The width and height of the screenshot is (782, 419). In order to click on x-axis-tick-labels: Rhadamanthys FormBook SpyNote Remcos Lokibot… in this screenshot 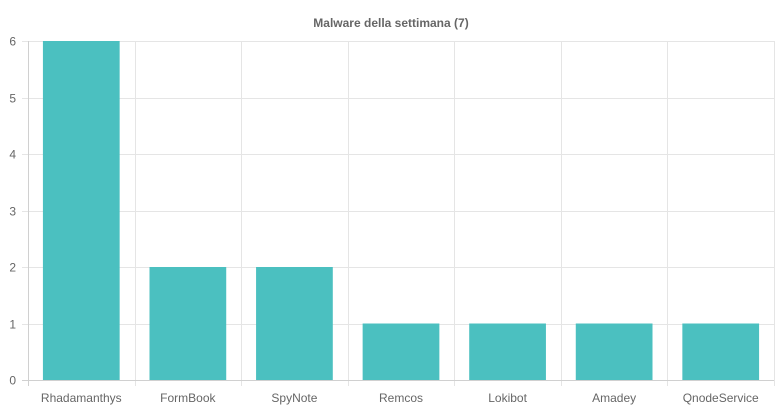, I will do `click(400, 398)`.